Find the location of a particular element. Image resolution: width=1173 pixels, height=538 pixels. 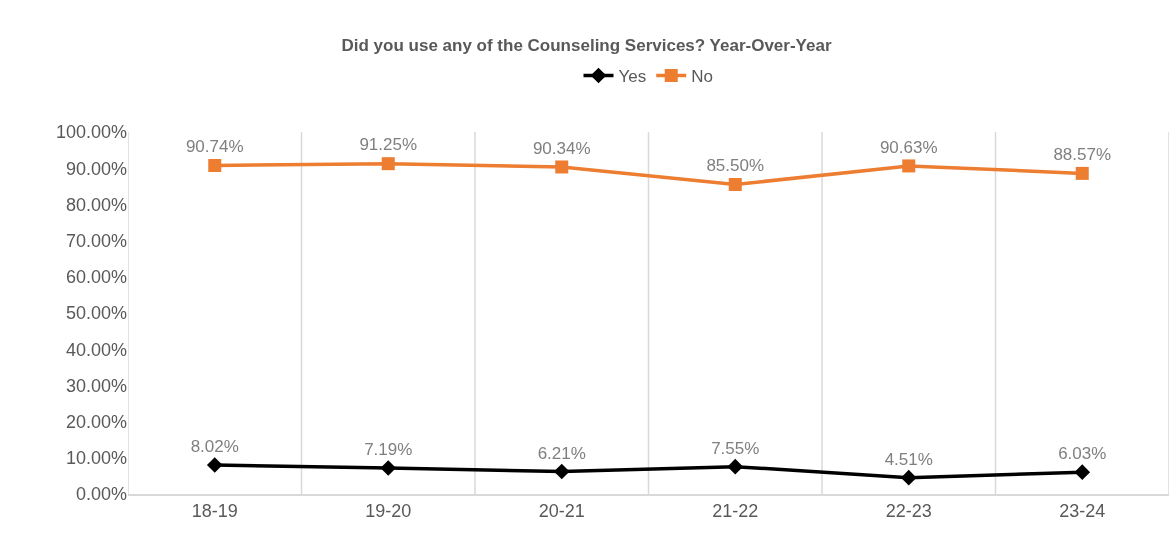

legend-label: Yes is located at coordinates (632, 77).